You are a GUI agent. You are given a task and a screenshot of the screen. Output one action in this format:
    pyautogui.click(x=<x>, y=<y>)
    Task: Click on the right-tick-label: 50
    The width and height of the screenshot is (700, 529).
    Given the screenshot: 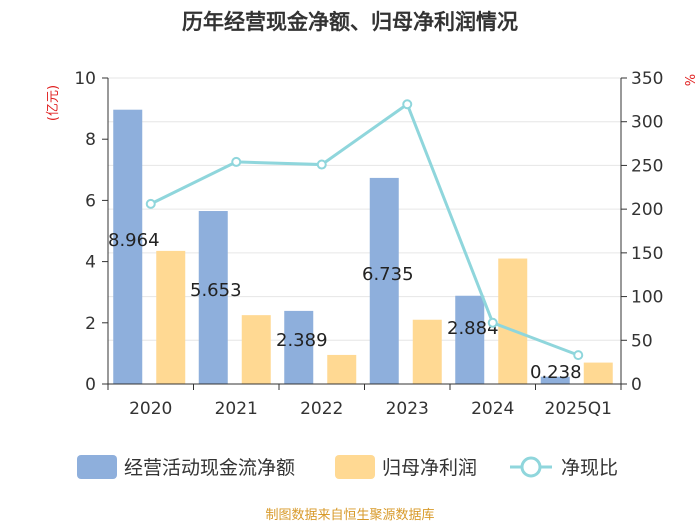 What is the action you would take?
    pyautogui.click(x=642, y=341)
    